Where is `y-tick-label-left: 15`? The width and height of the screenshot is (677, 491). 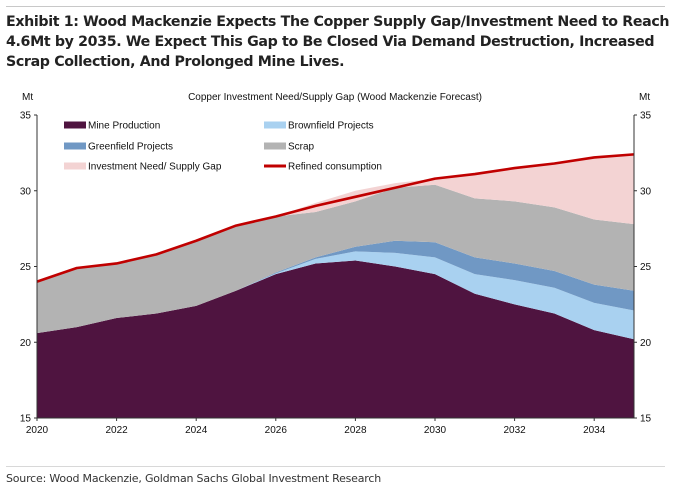 y-tick-label-left: 15 is located at coordinates (26, 419).